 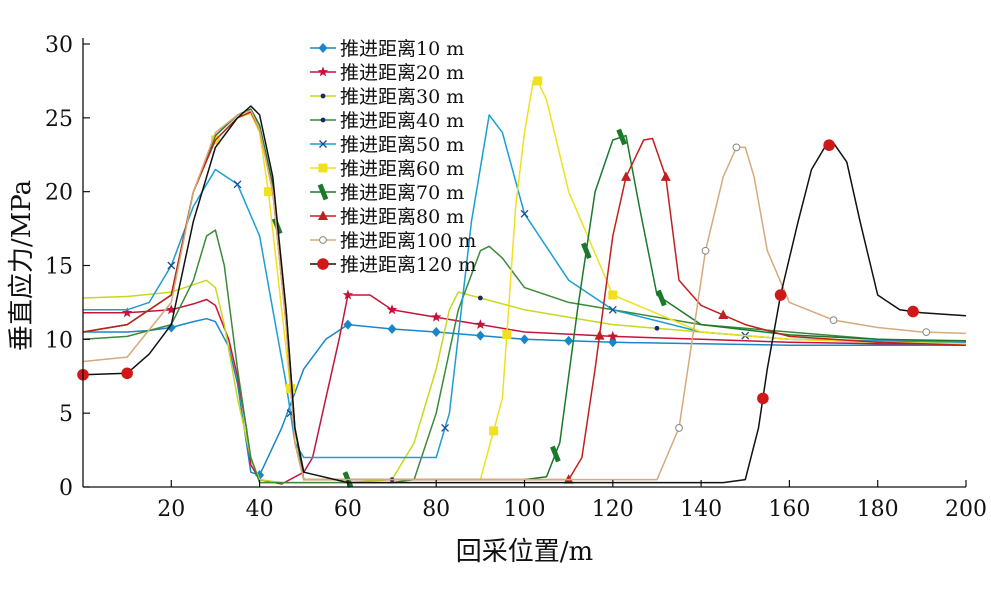 What do you see at coordinates (701, 509) in the screenshot?
I see `x-tick-label: 140` at bounding box center [701, 509].